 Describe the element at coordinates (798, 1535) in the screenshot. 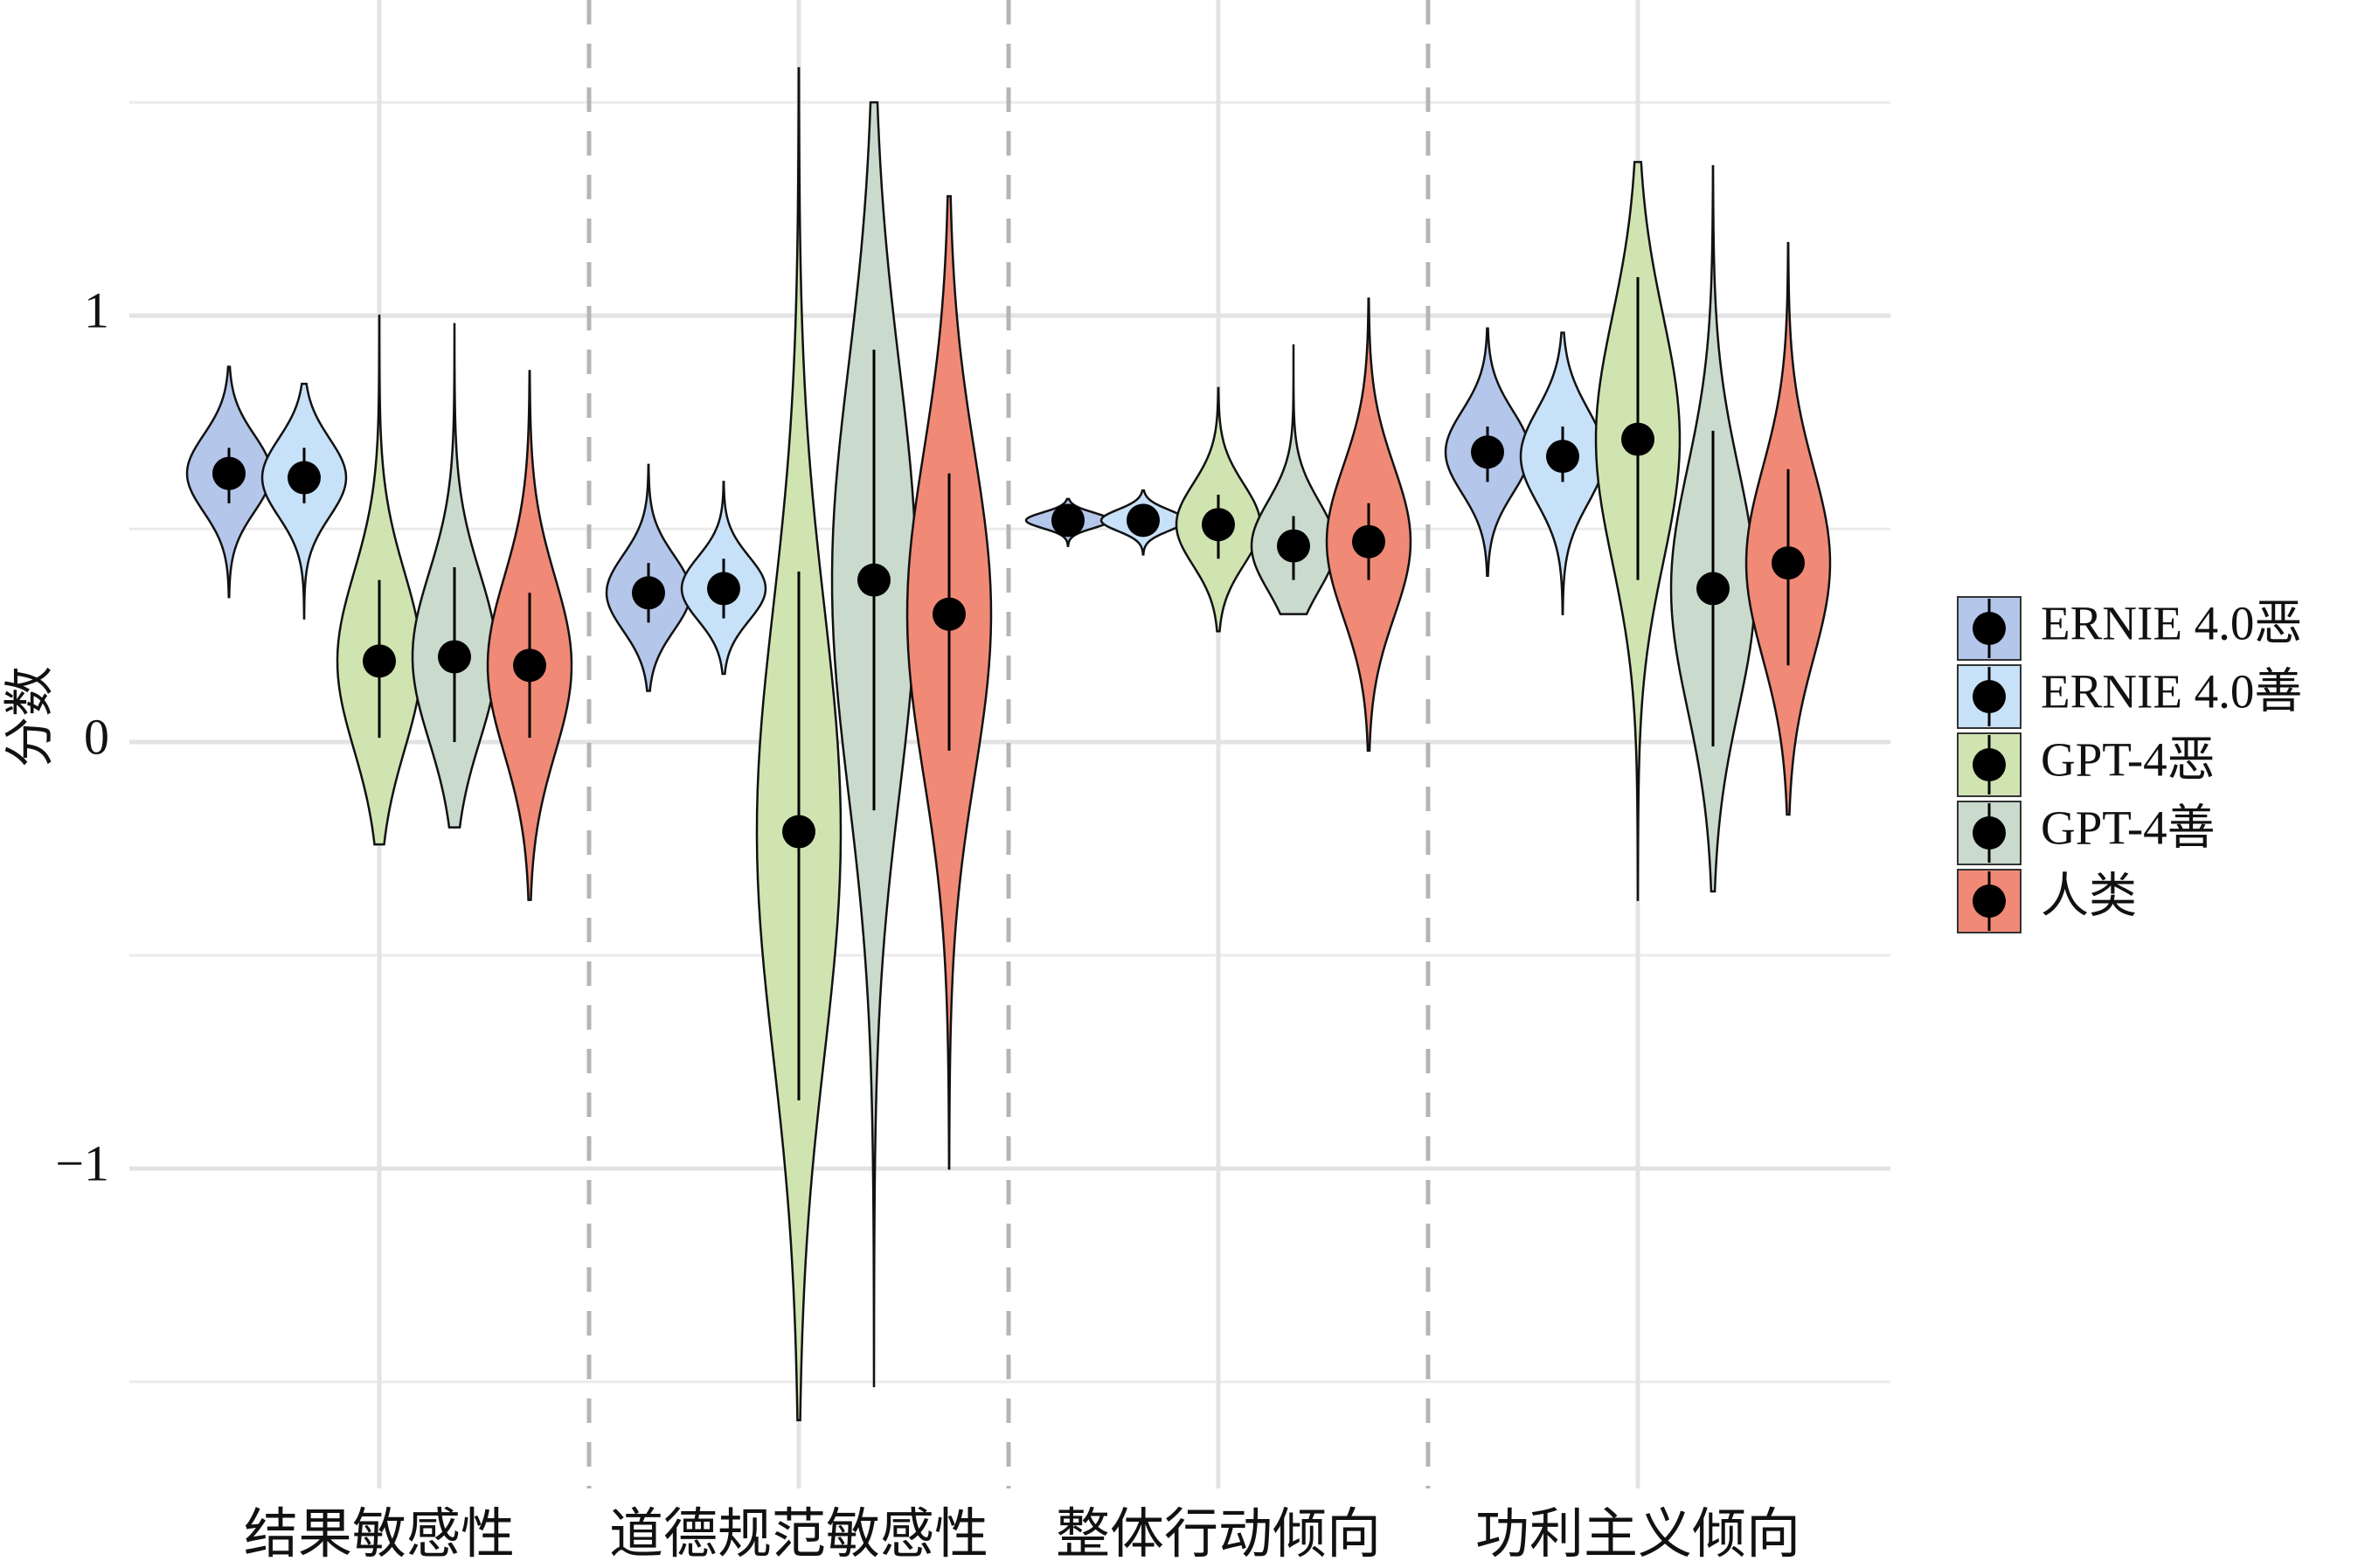

I see `x-tick-label: 道德规范敏感性` at that location.